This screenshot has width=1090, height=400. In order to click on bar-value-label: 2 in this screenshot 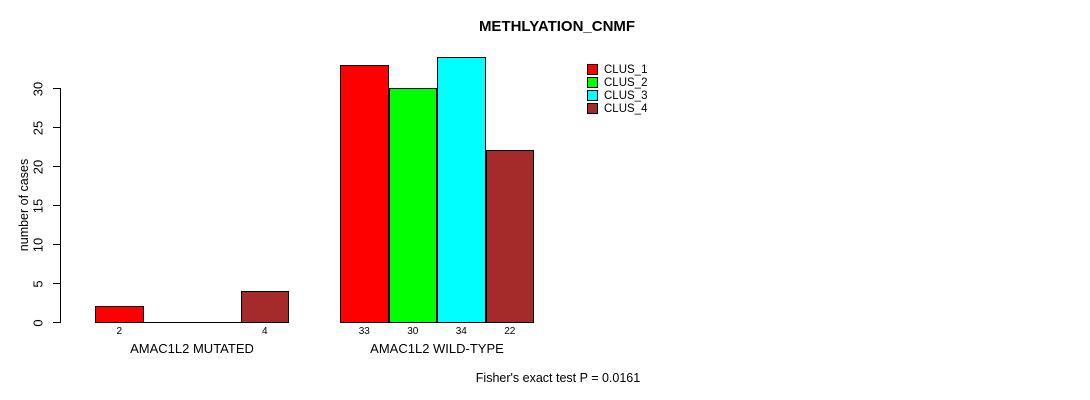, I will do `click(119, 331)`.